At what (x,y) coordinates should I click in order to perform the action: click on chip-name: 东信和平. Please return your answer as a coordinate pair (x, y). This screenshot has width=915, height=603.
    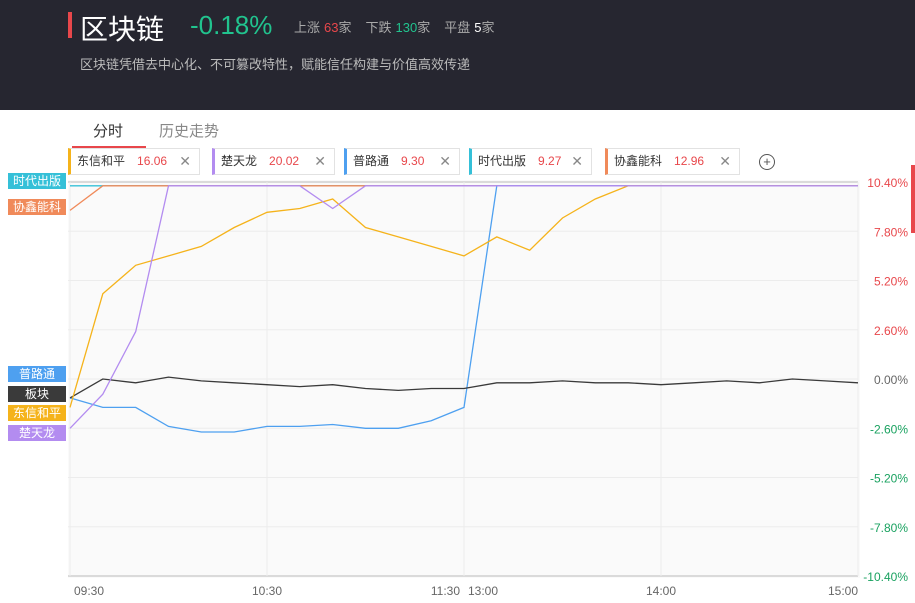
    Looking at the image, I should click on (101, 161).